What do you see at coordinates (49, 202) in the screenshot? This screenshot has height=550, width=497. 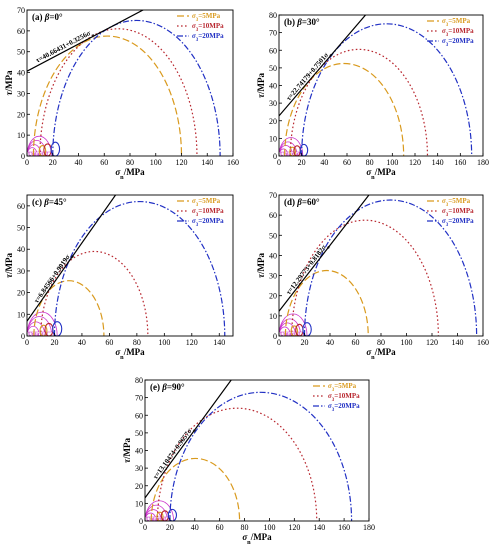 I see `panel-title: (c) β=45°` at bounding box center [49, 202].